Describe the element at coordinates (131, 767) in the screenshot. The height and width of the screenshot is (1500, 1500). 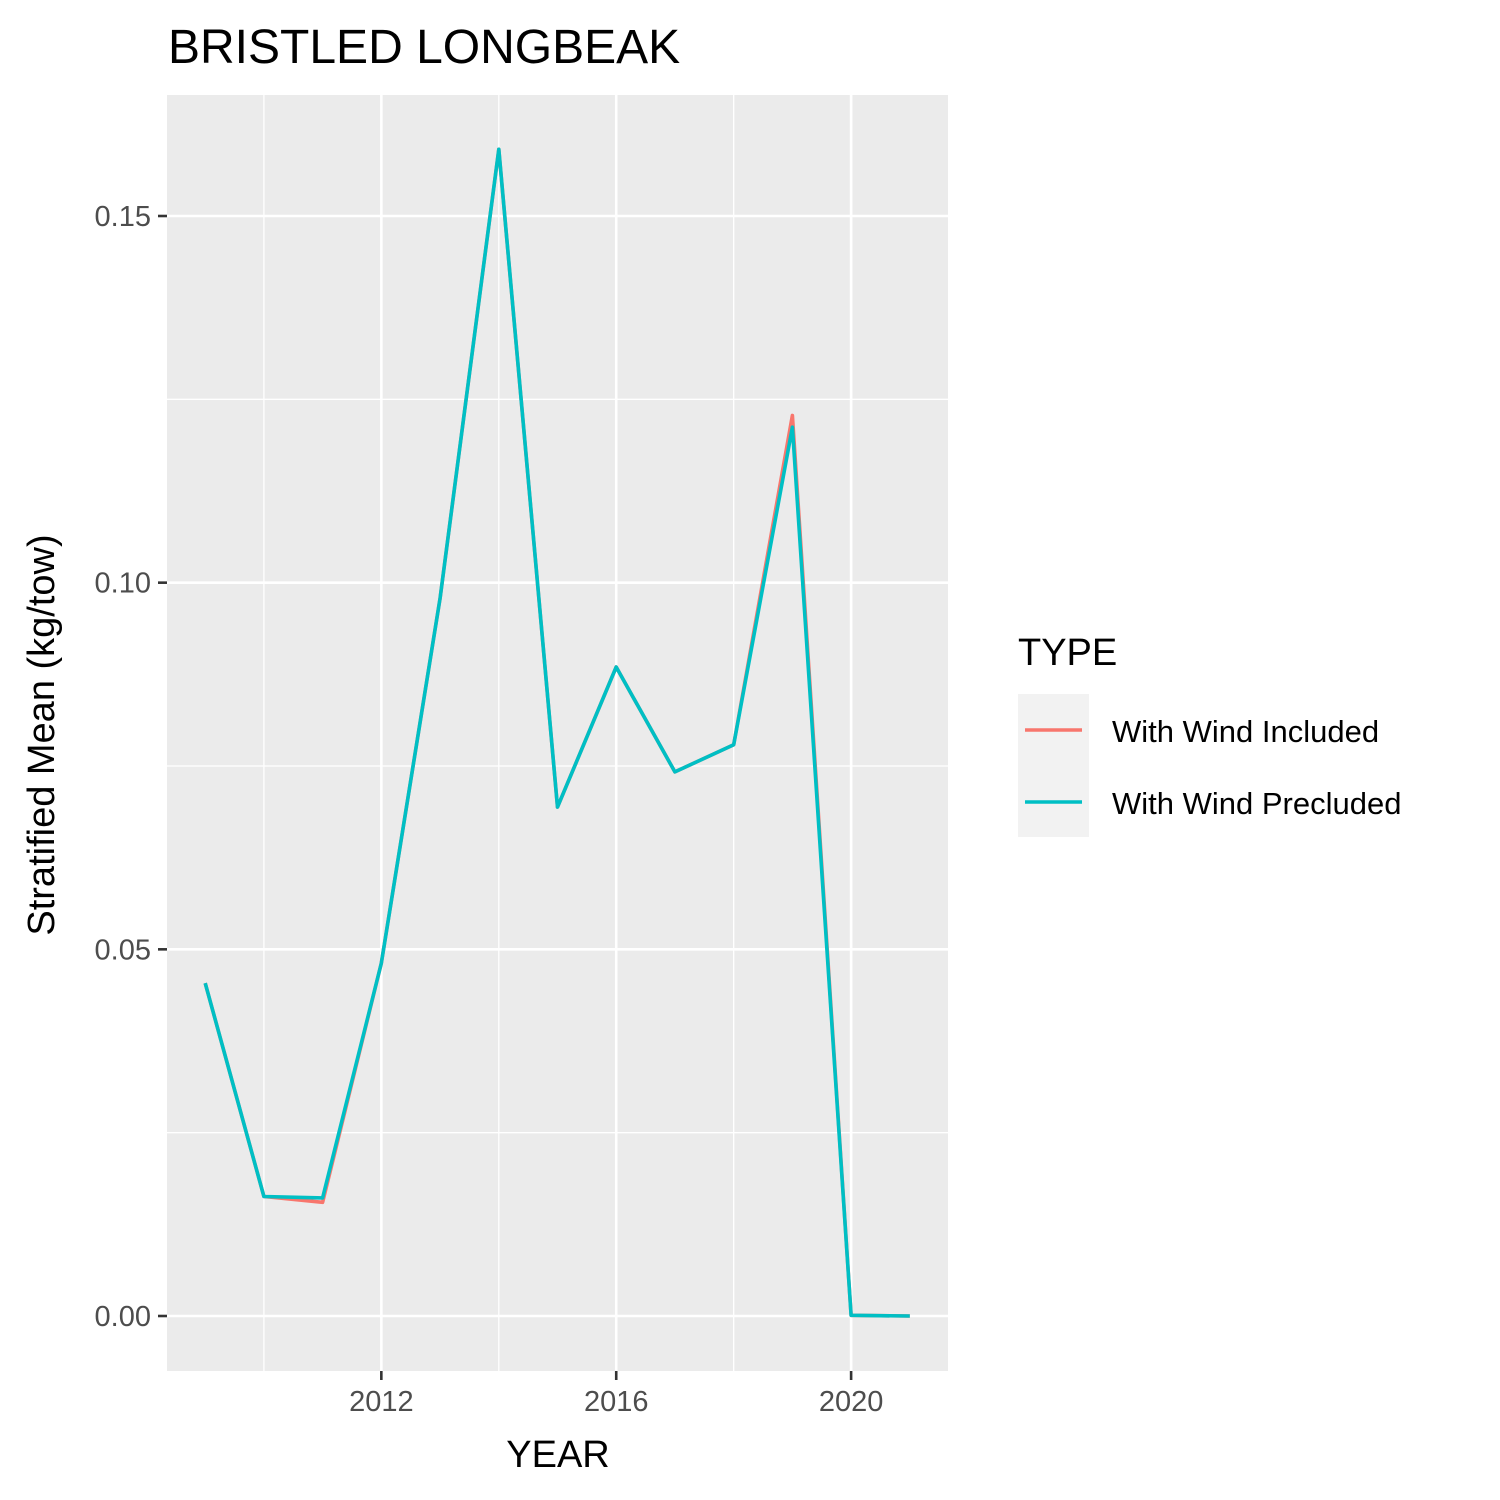
I see `y-axis: 0.00 0.05 0.10 0.15` at that location.